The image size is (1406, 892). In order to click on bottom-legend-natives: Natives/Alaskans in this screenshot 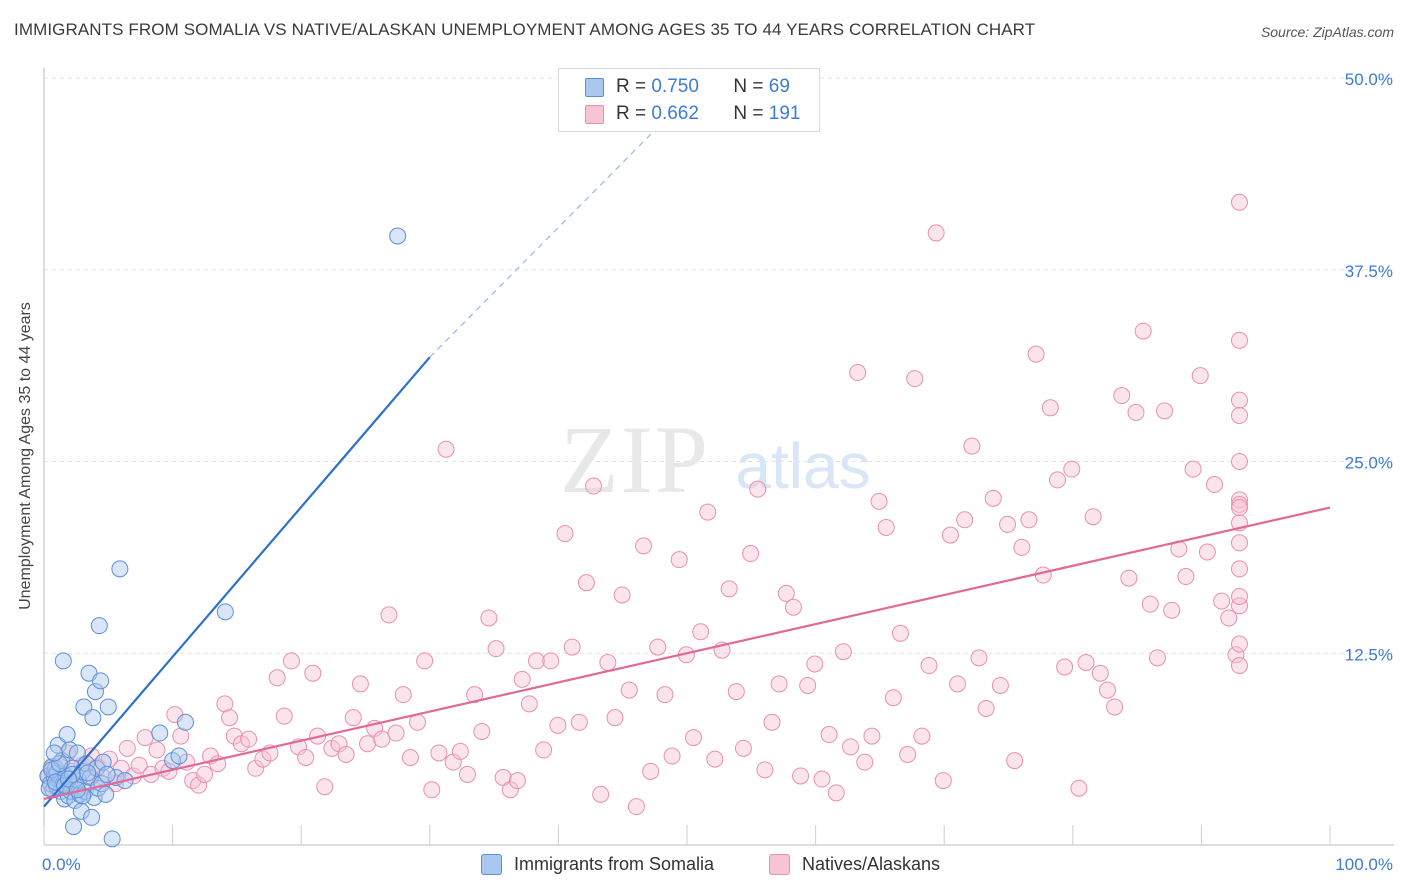, I will do `click(854, 864)`.